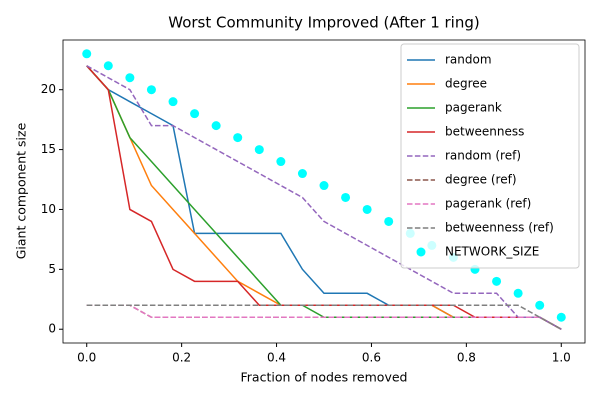  Describe the element at coordinates (21, 190) in the screenshot. I see `y-axis-label: Giant component size` at that location.